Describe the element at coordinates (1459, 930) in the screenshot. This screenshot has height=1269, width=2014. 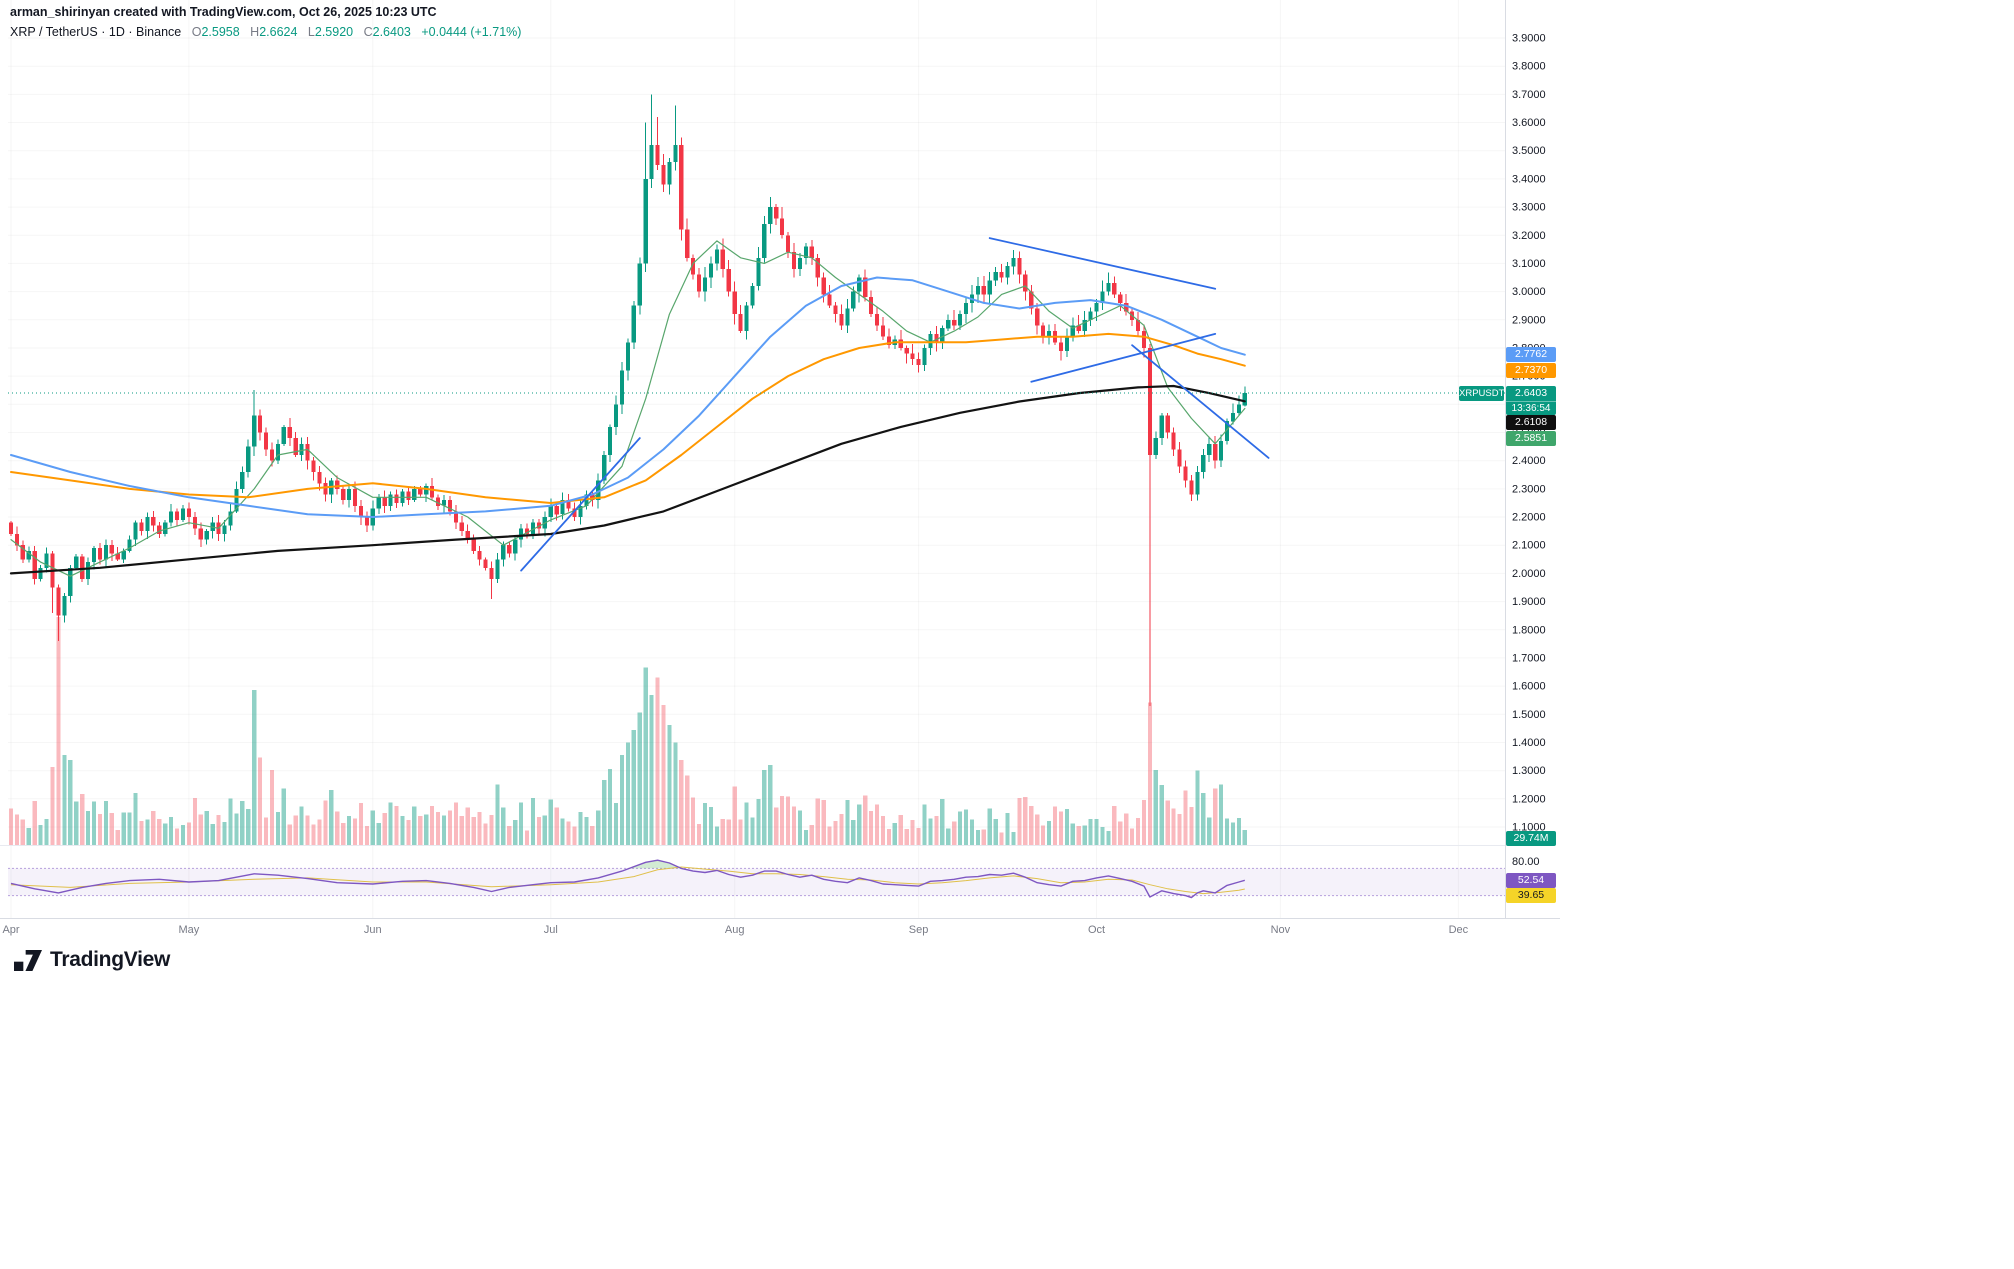
I see `svg-text: Dec` at that location.